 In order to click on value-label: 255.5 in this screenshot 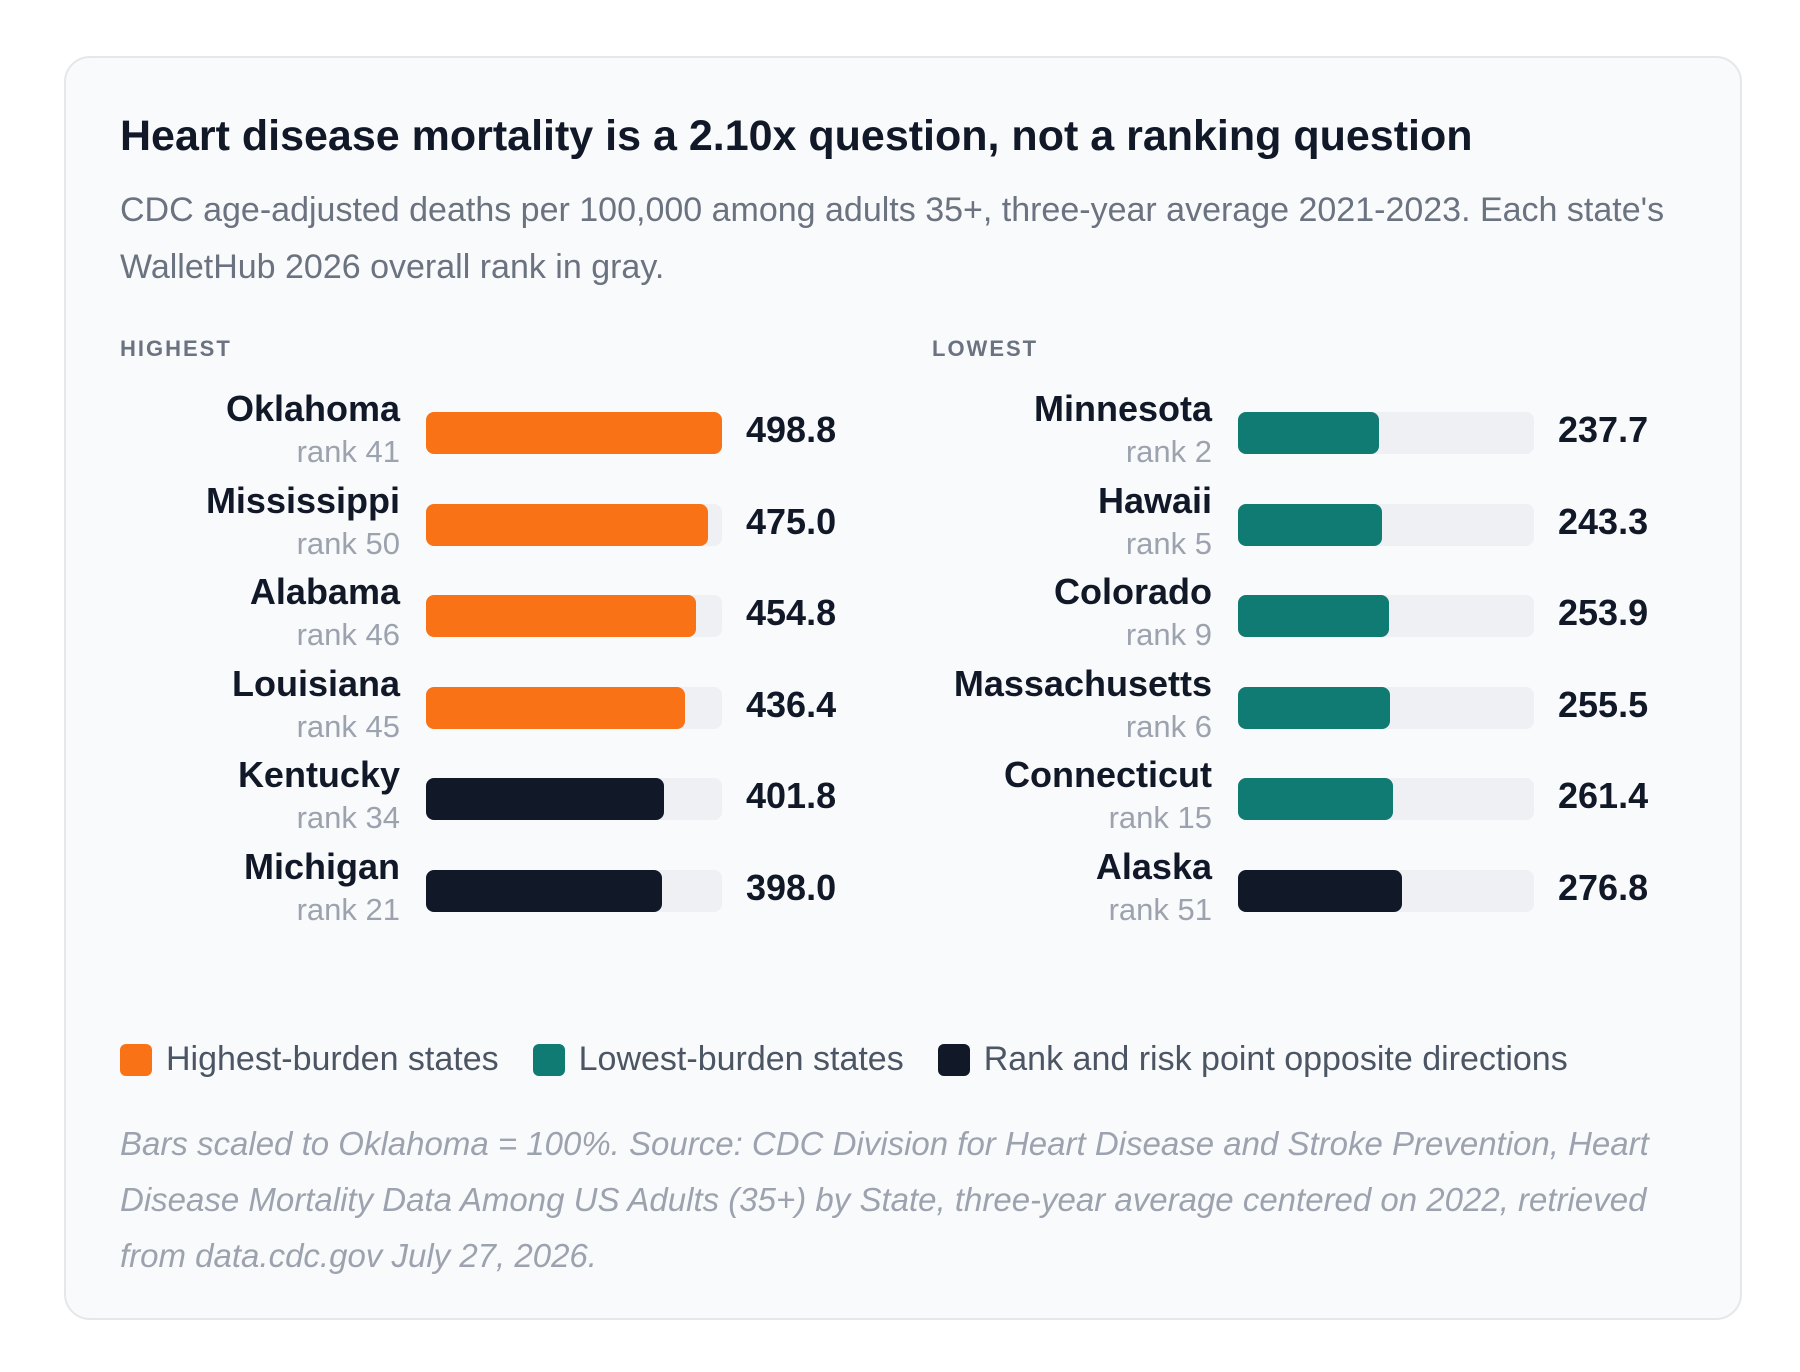, I will do `click(1603, 704)`.